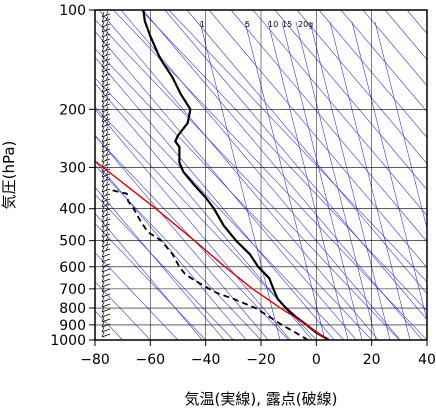 This screenshot has height=411, width=436. I want to click on mixing-ratio-label: 1, so click(202, 24).